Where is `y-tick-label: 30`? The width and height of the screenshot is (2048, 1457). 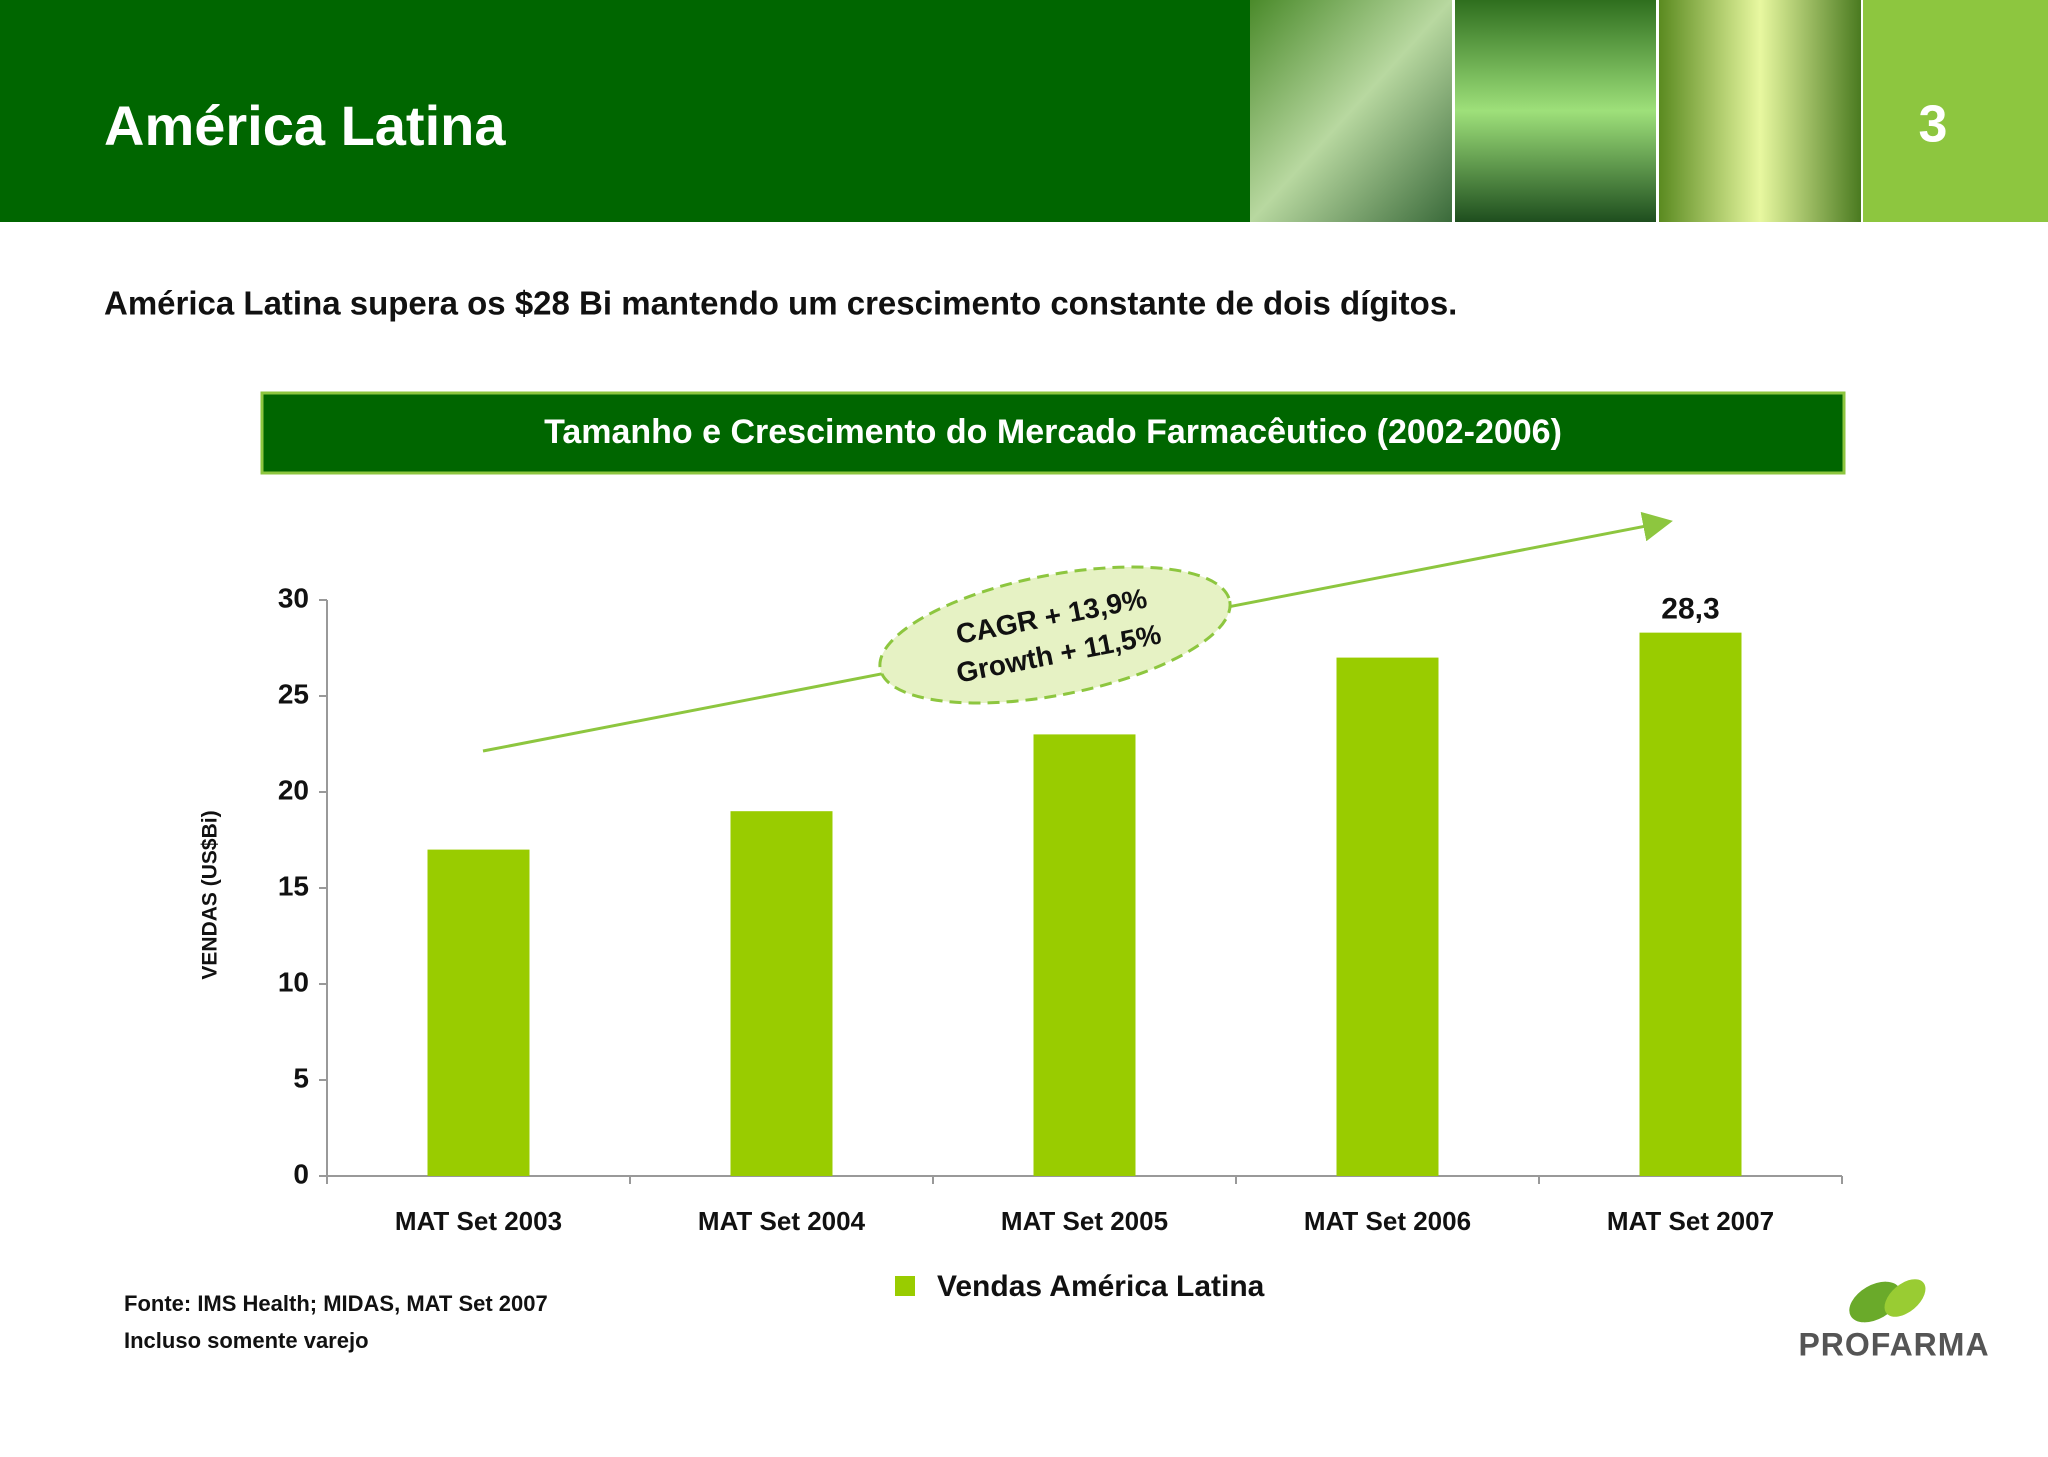 y-tick-label: 30 is located at coordinates (293, 597).